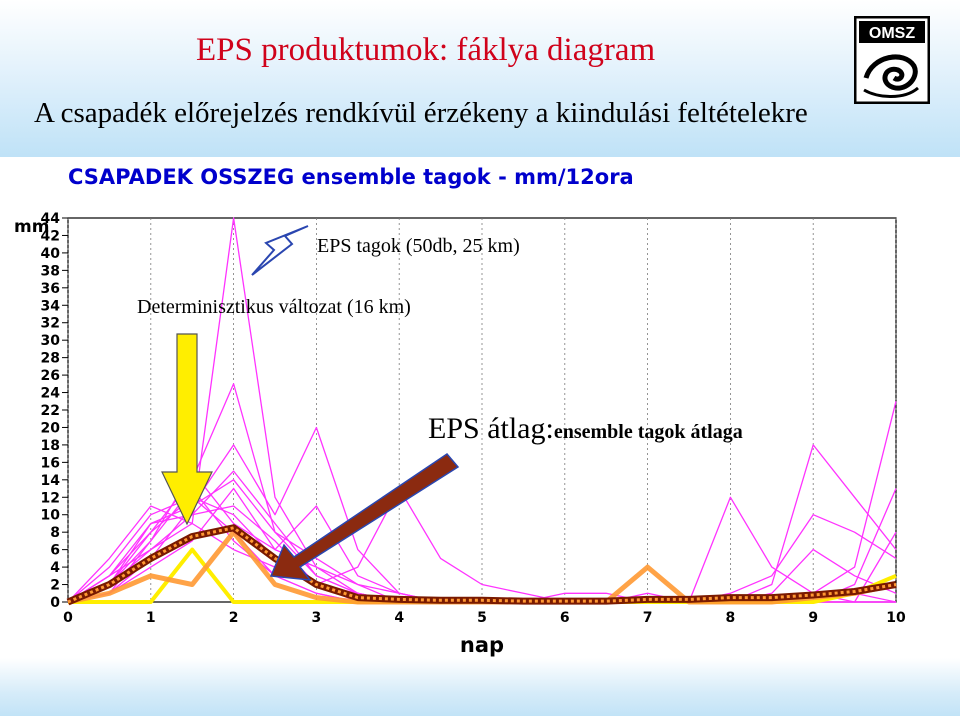  What do you see at coordinates (55, 568) in the screenshot?
I see `y-tick-label: 4` at bounding box center [55, 568].